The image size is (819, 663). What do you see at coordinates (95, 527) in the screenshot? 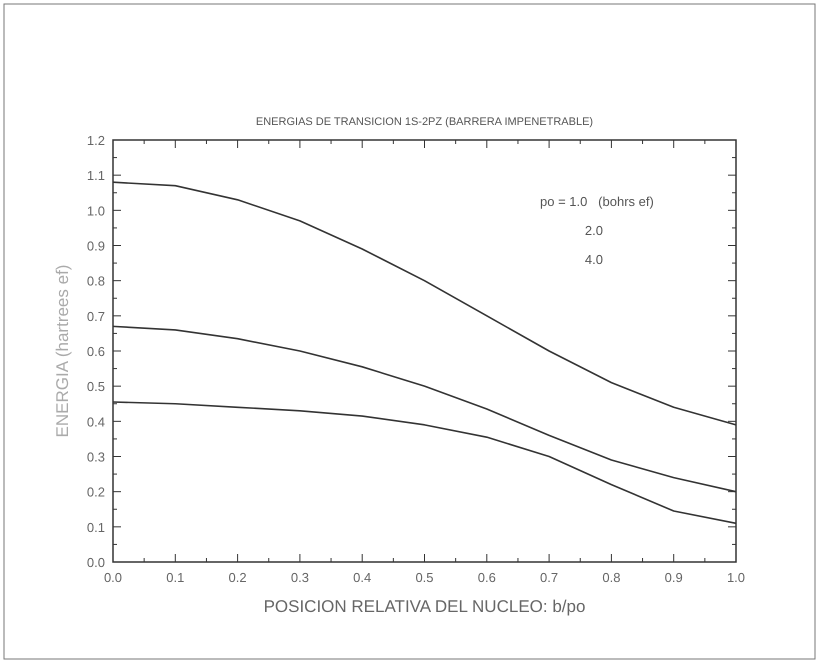
I see `y-tick-label: 0.1` at bounding box center [95, 527].